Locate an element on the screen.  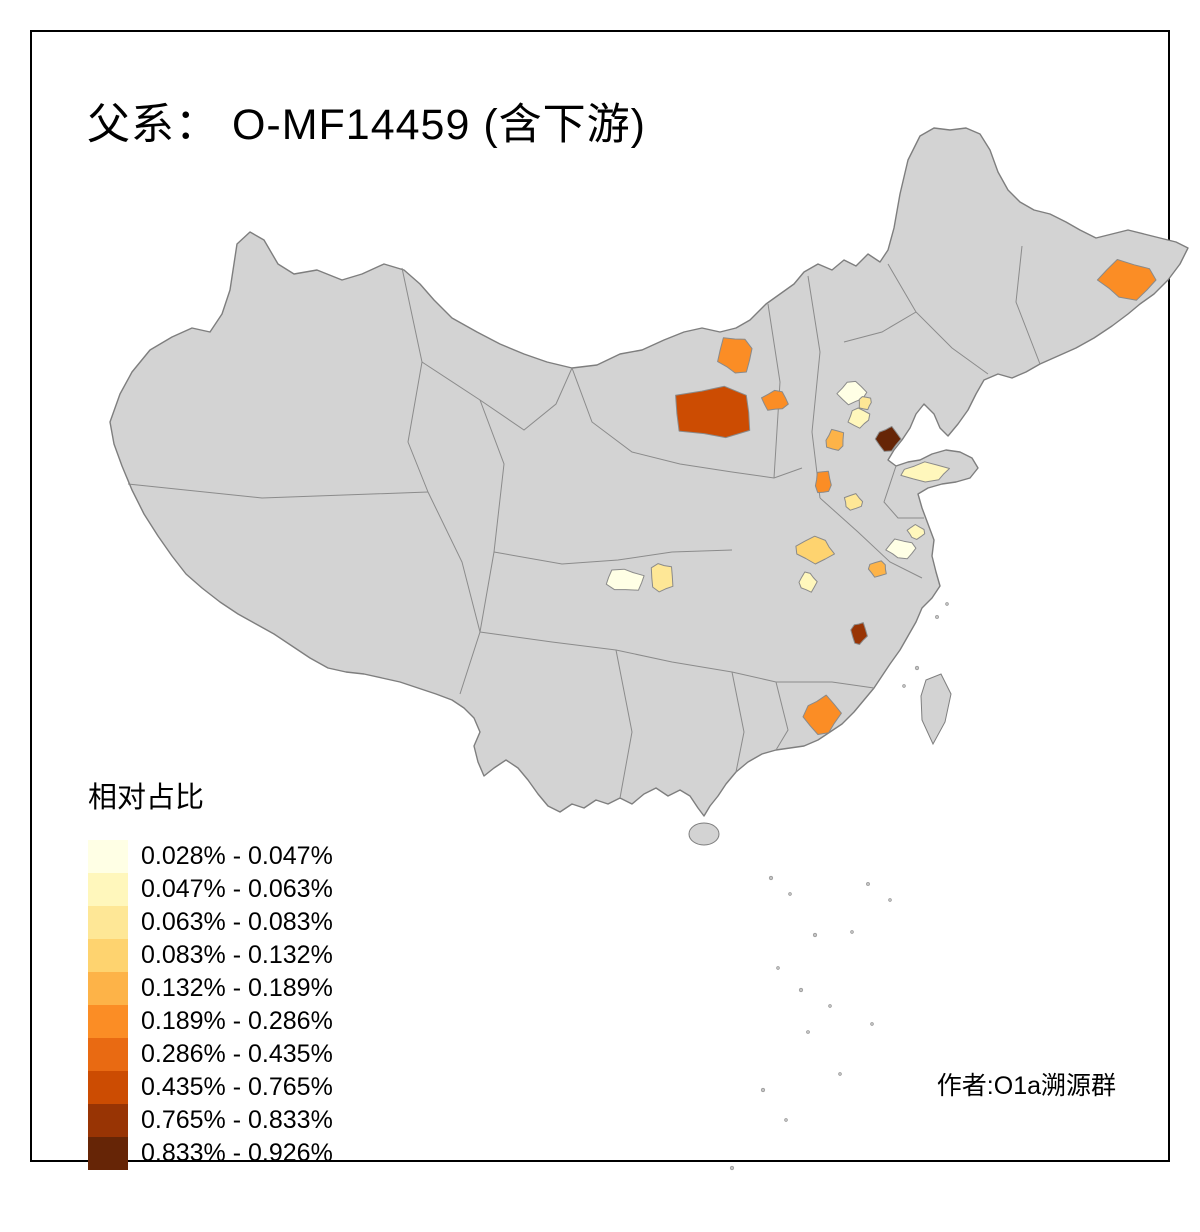
legend-class-label: 0.028% - 0.047% is located at coordinates (237, 856).